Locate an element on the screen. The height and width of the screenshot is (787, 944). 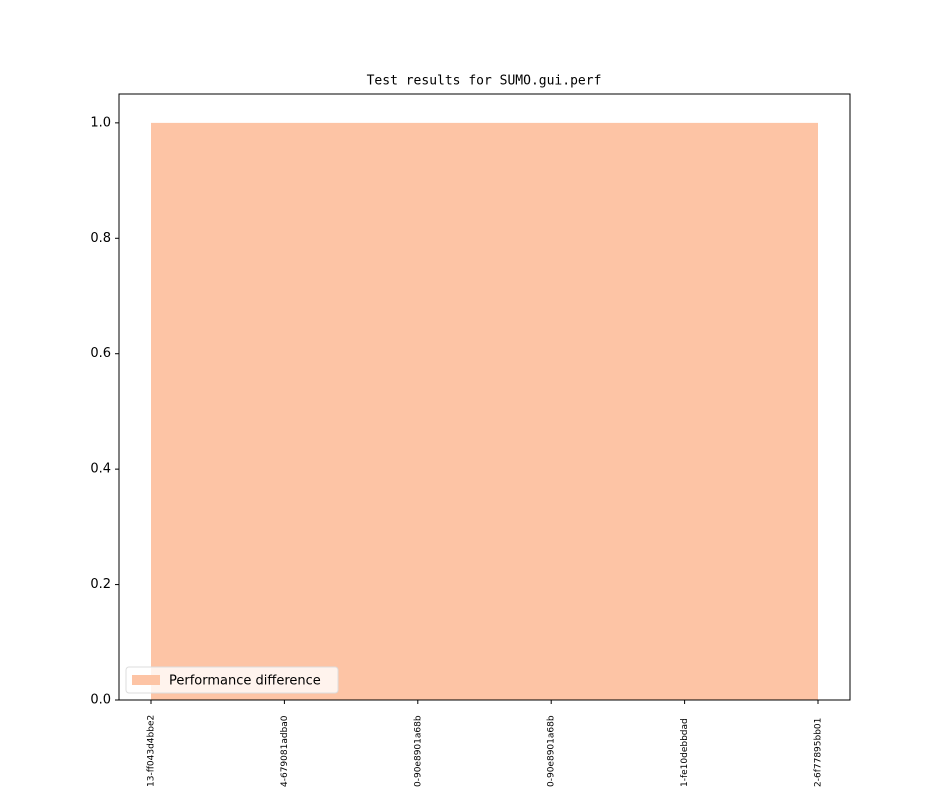
x-tick-label: 1-fe10debbdad is located at coordinates (685, 752).